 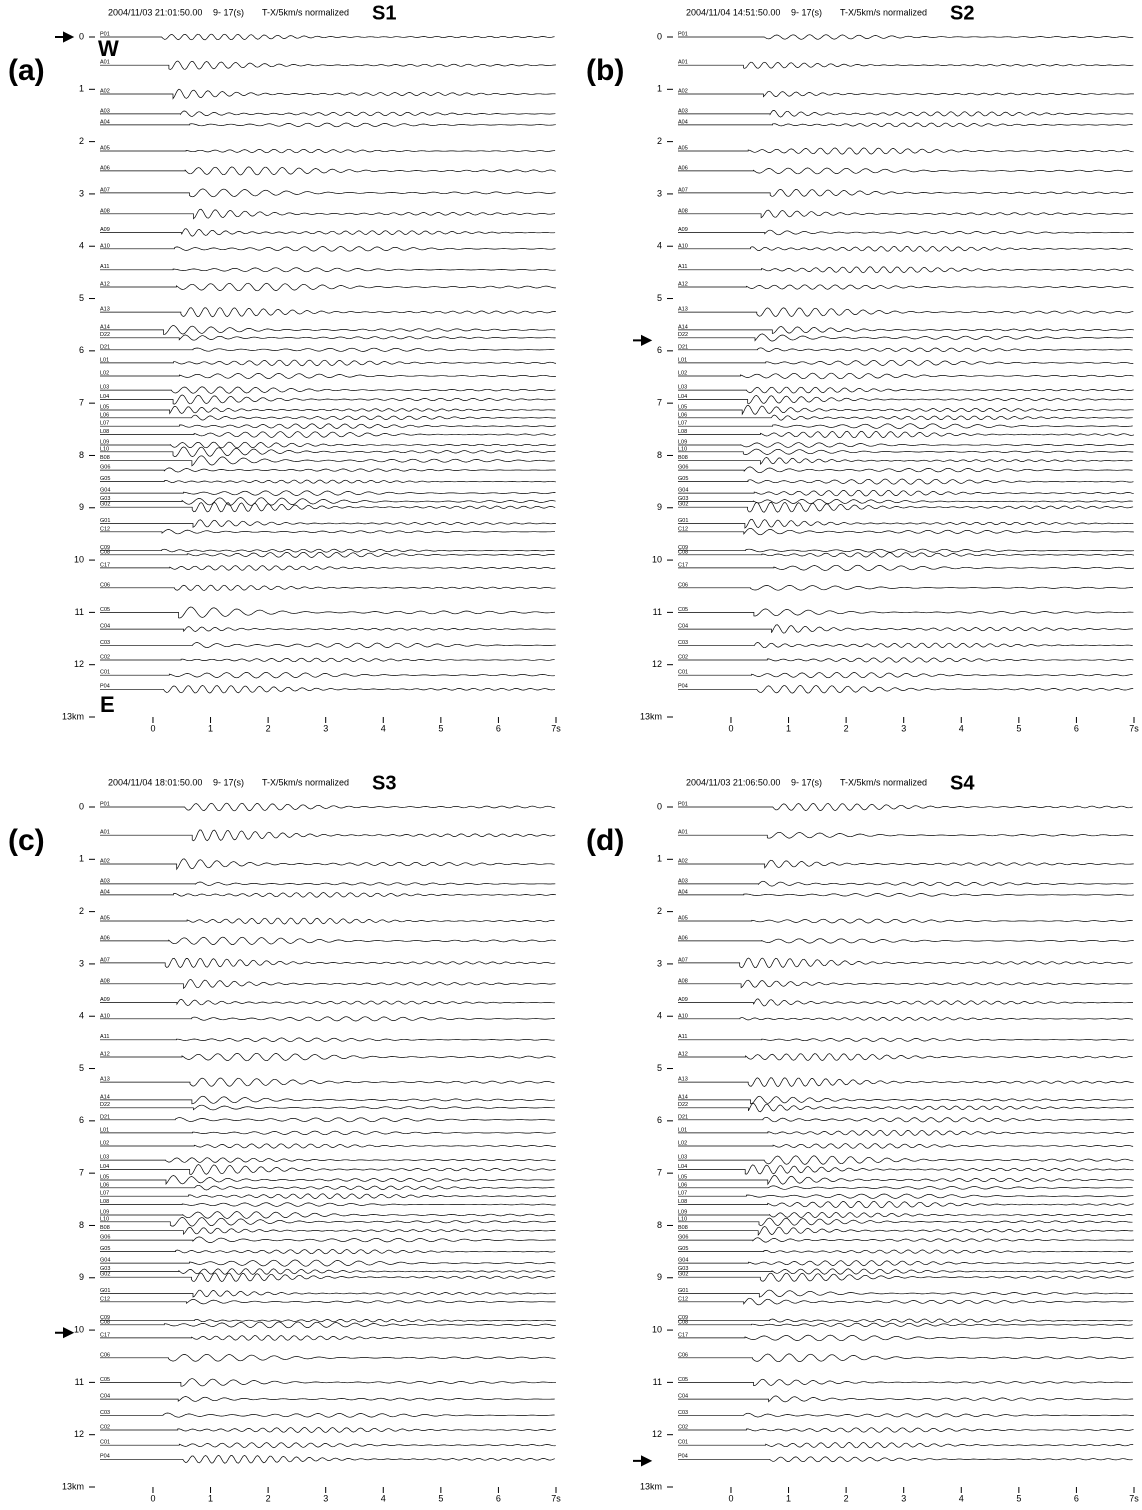 What do you see at coordinates (105, 1000) in the screenshot?
I see `station-label: A09` at bounding box center [105, 1000].